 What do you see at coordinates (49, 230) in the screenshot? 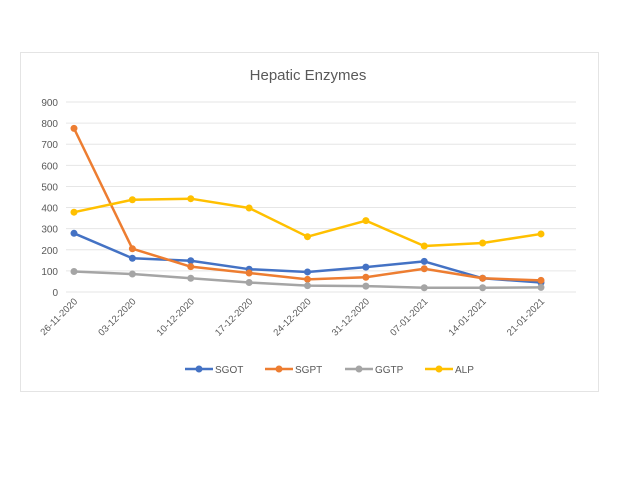
I see `y-tick-label: 300` at bounding box center [49, 230].